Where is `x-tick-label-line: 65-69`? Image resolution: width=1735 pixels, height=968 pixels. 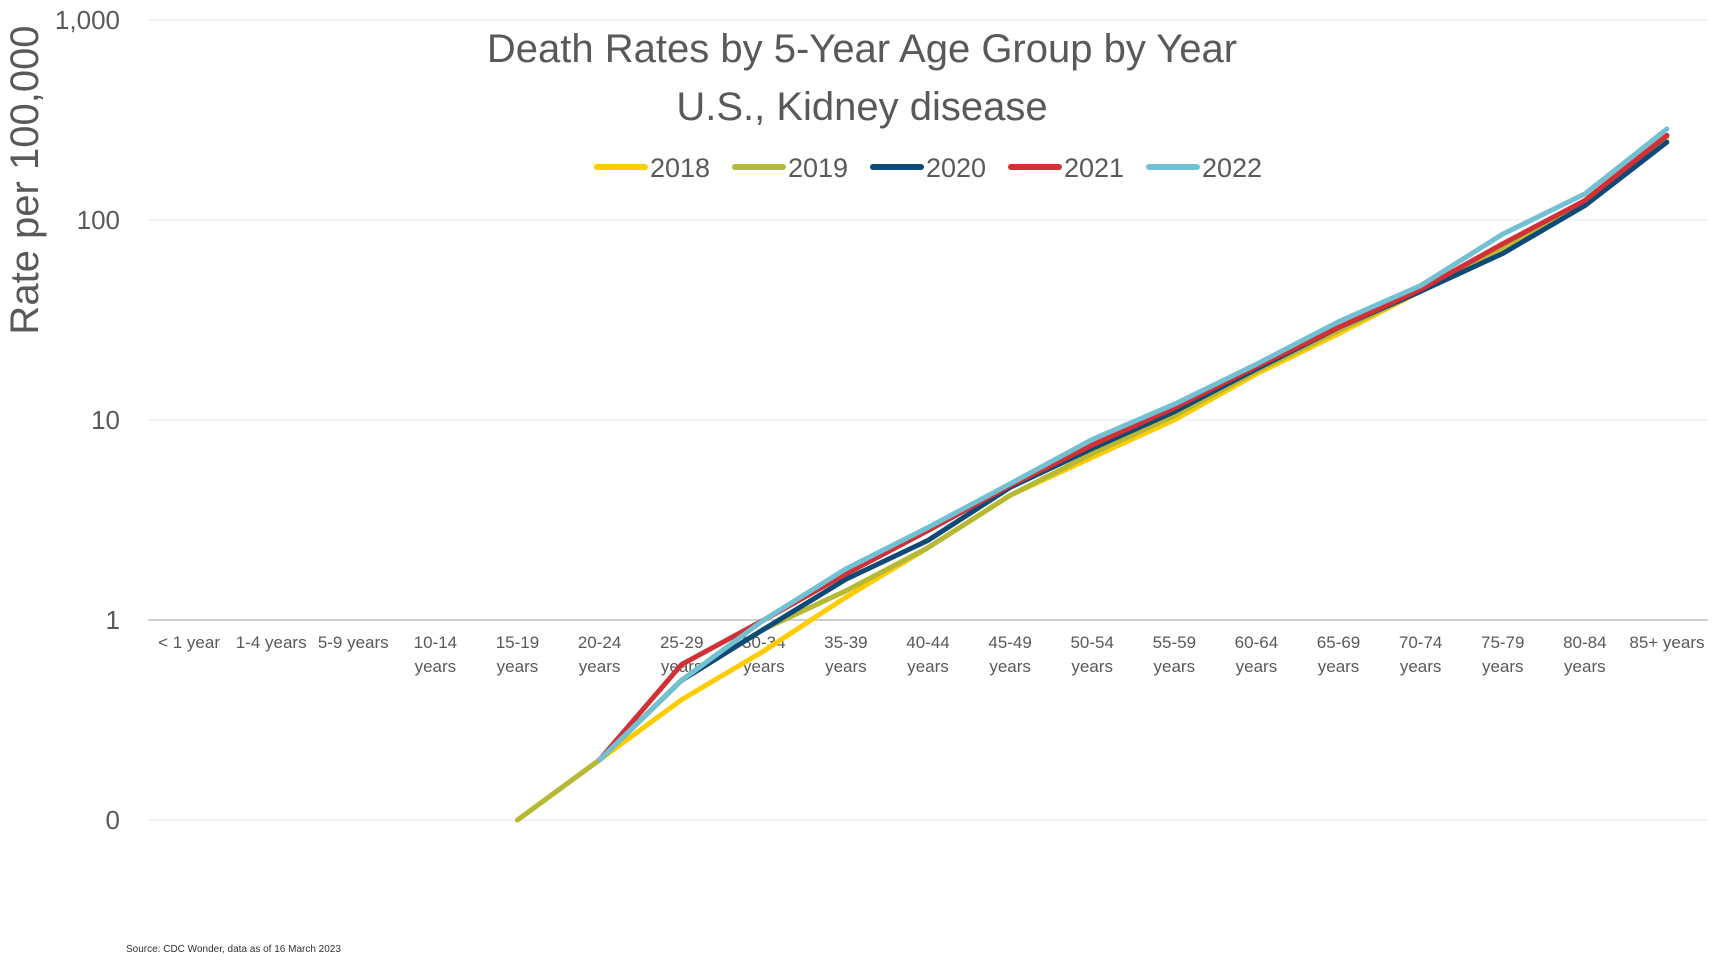 x-tick-label-line: 65-69 is located at coordinates (1338, 642).